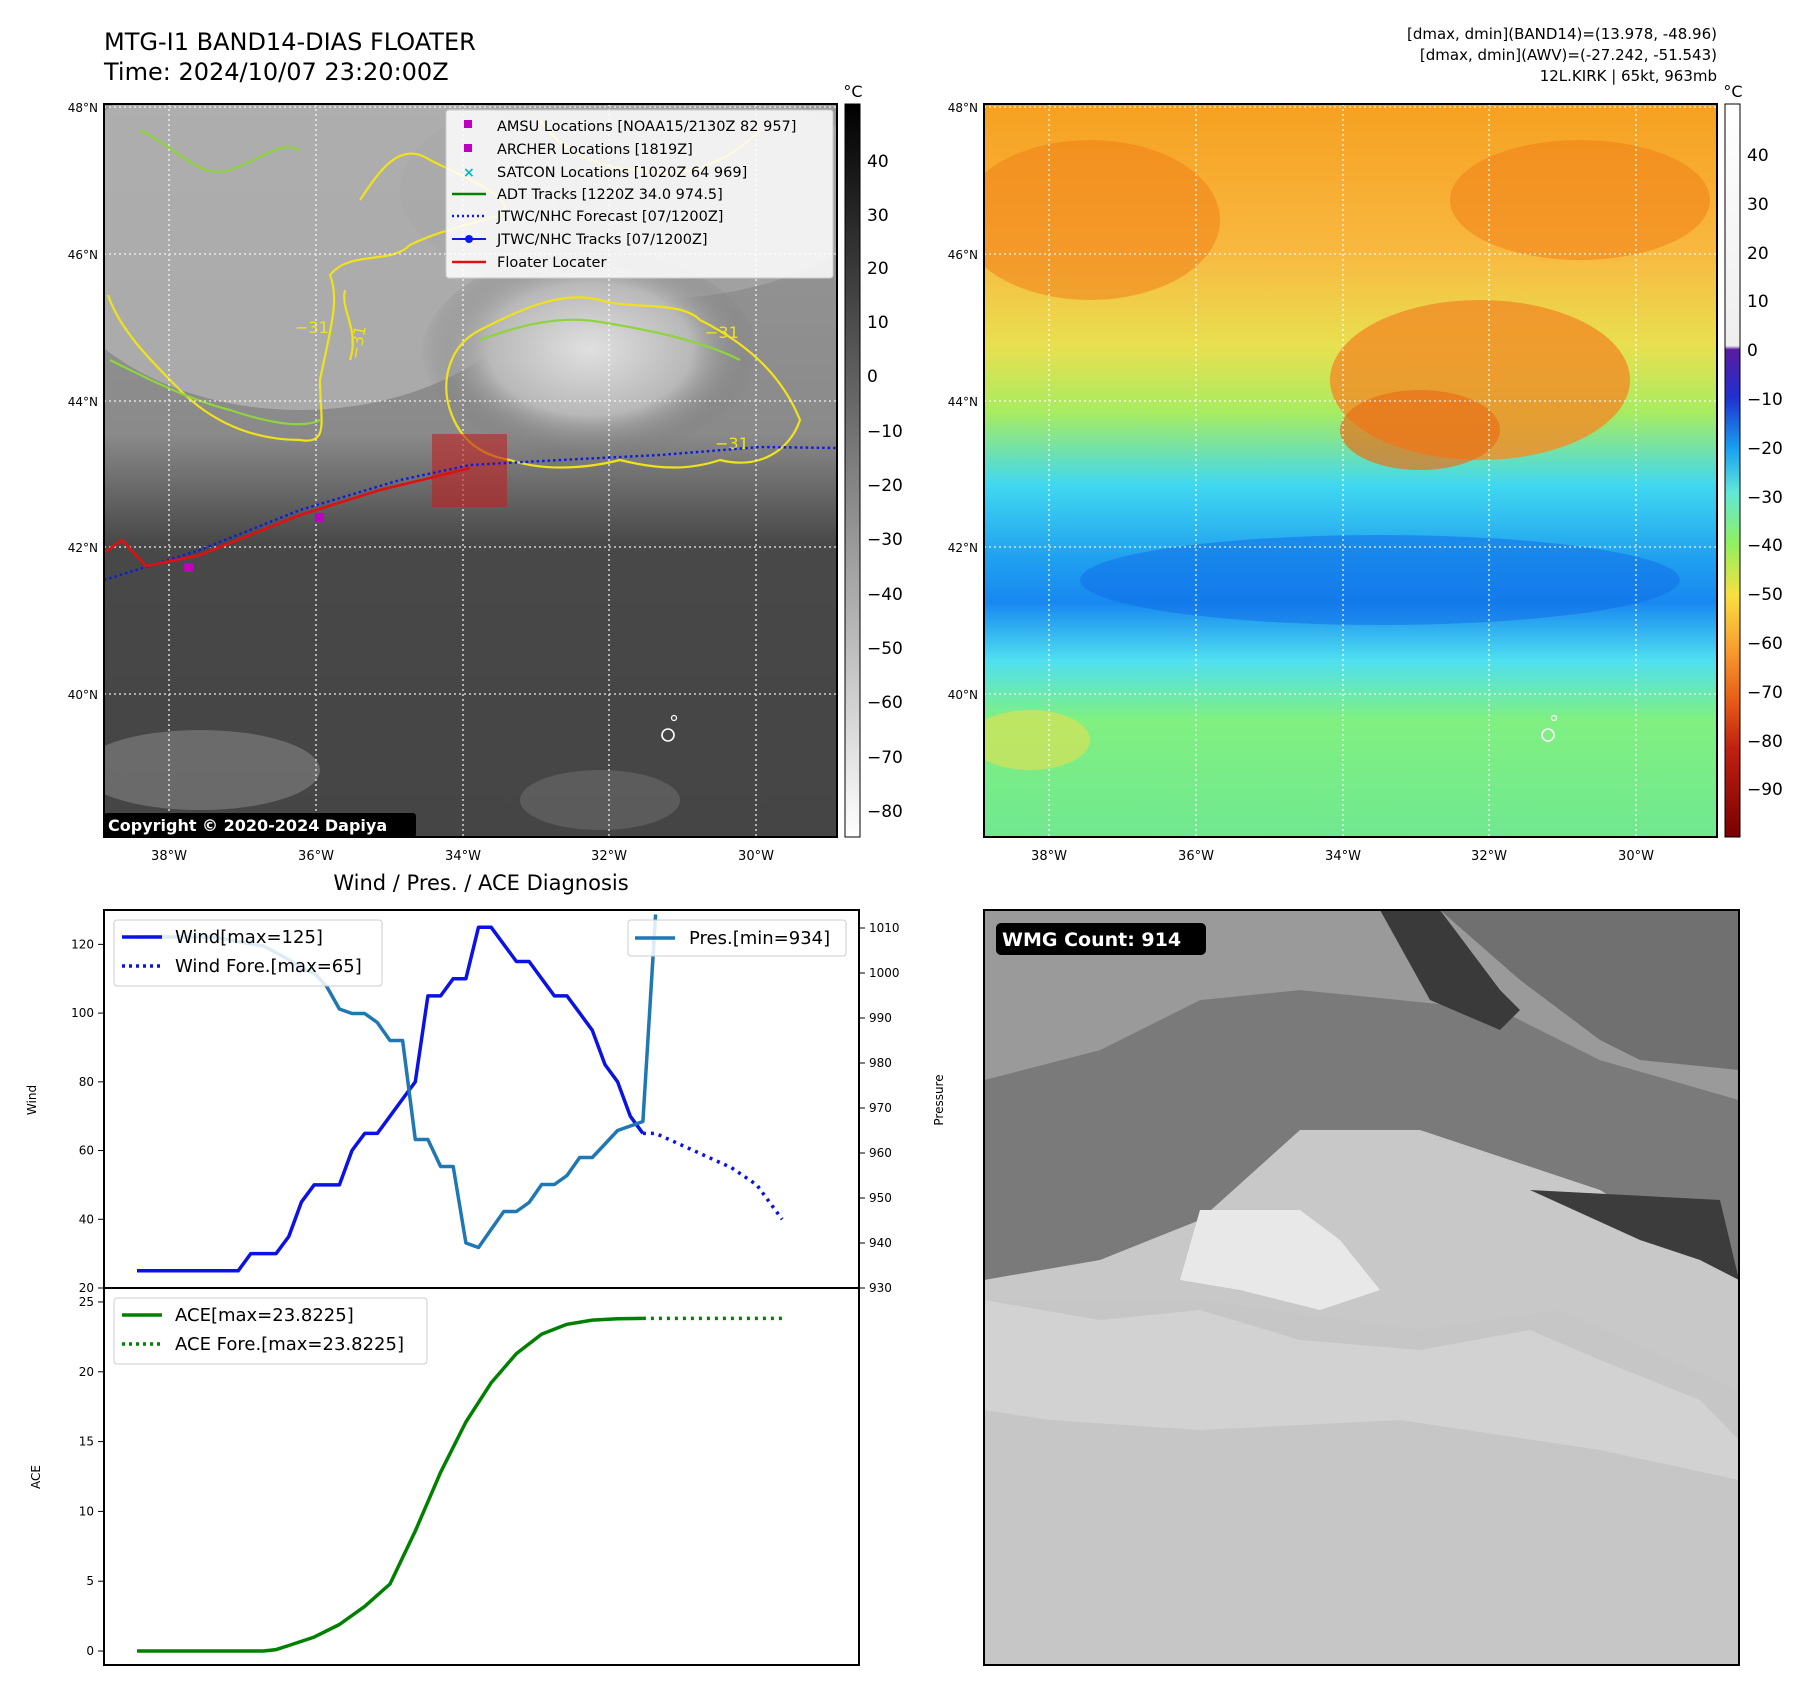  I want to click on svg-text: 40, so click(1758, 156).